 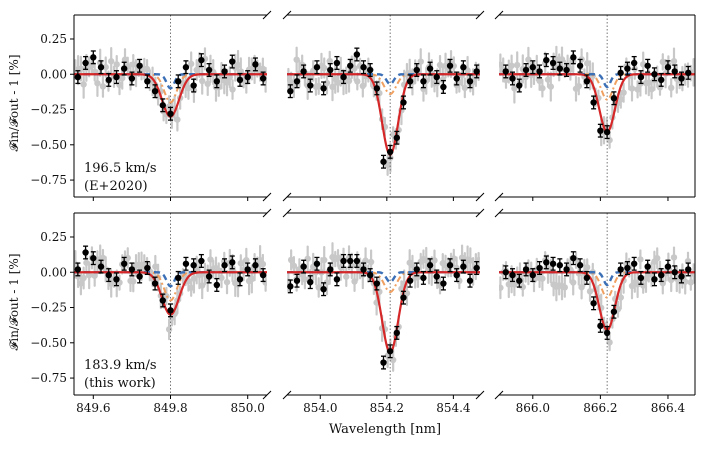 What do you see at coordinates (600, 408) in the screenshot?
I see `x-tick-label: 866.2` at bounding box center [600, 408].